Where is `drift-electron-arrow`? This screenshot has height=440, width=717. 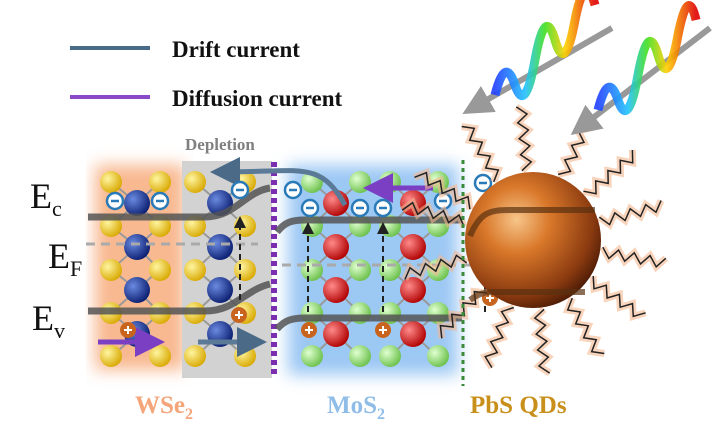
drift-electron-arrow is located at coordinates (279, 181).